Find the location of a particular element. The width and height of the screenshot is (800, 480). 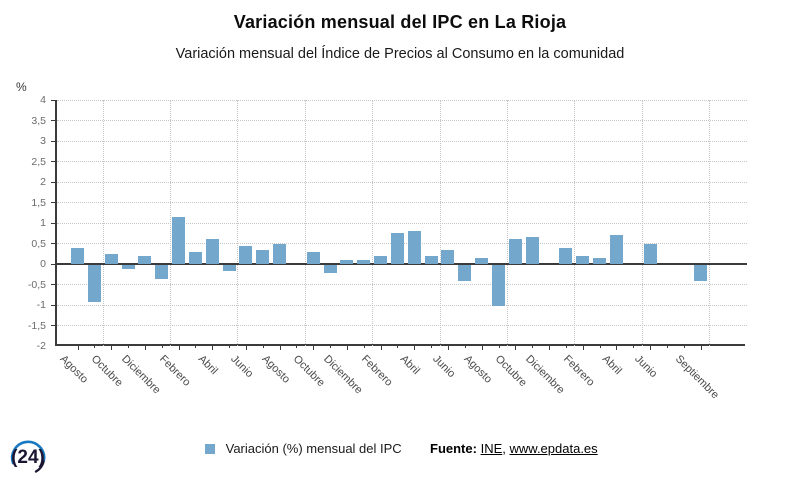

source-link-ine: INE is located at coordinates (491, 448).